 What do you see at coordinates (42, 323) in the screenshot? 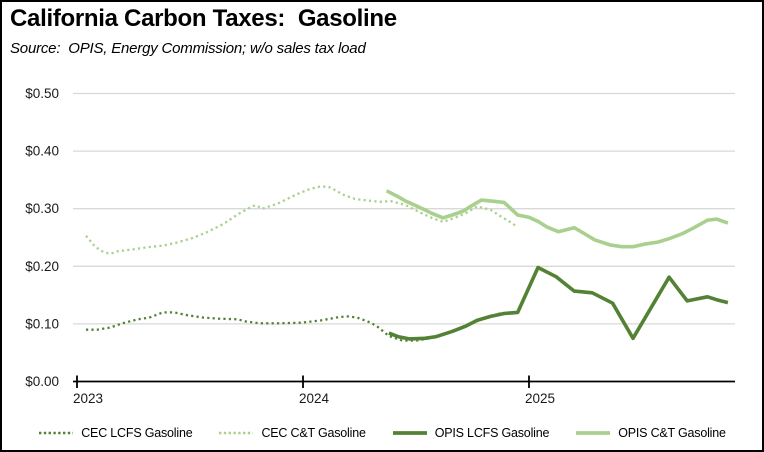
I see `svg-text: $0.10` at bounding box center [42, 323].